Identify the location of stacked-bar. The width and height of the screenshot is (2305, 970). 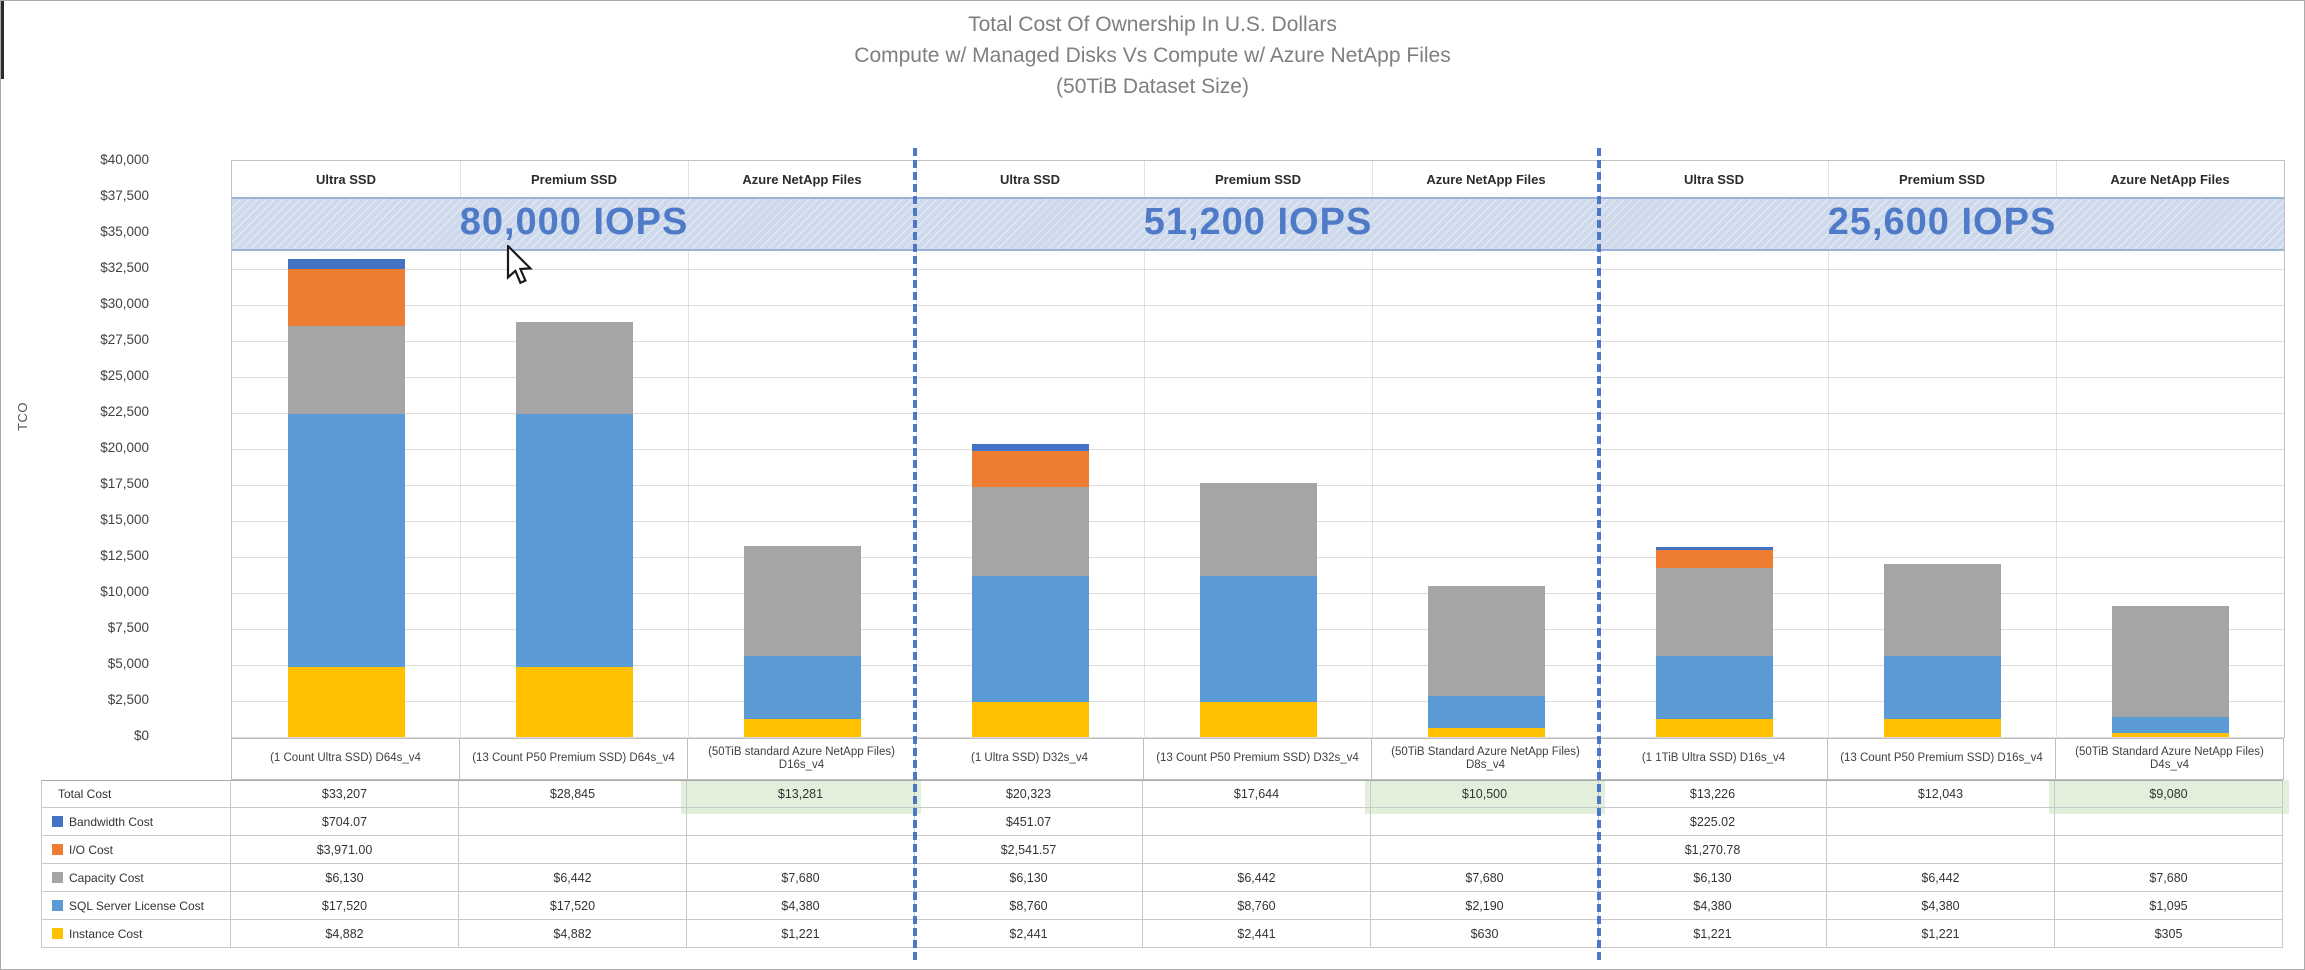
(346, 449).